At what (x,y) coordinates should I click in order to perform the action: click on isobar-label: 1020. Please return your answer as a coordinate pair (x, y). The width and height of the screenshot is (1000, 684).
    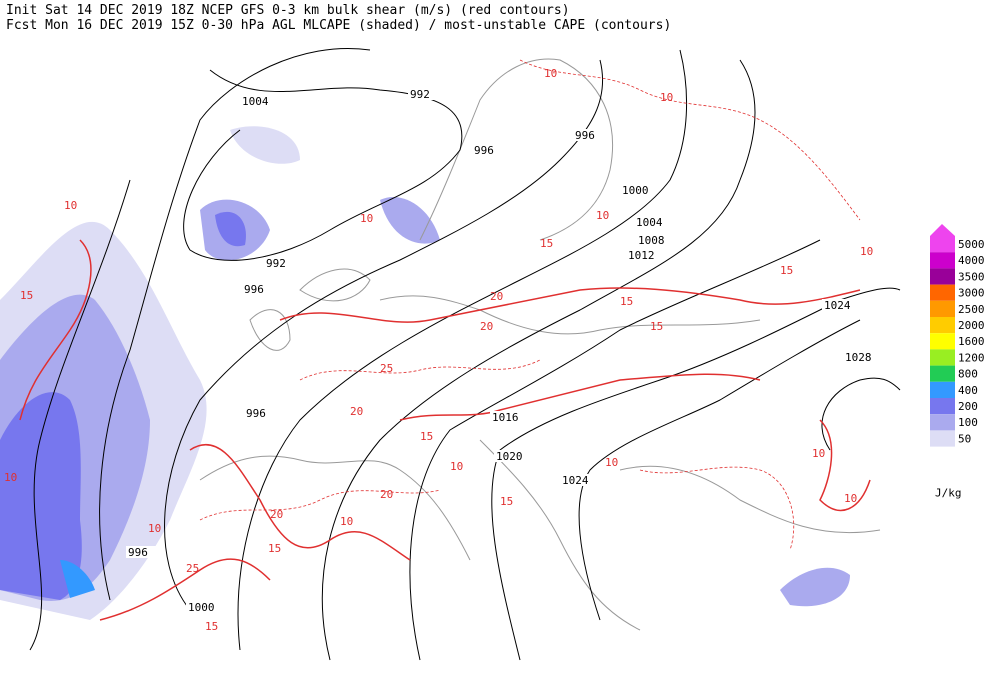
    Looking at the image, I should click on (509, 456).